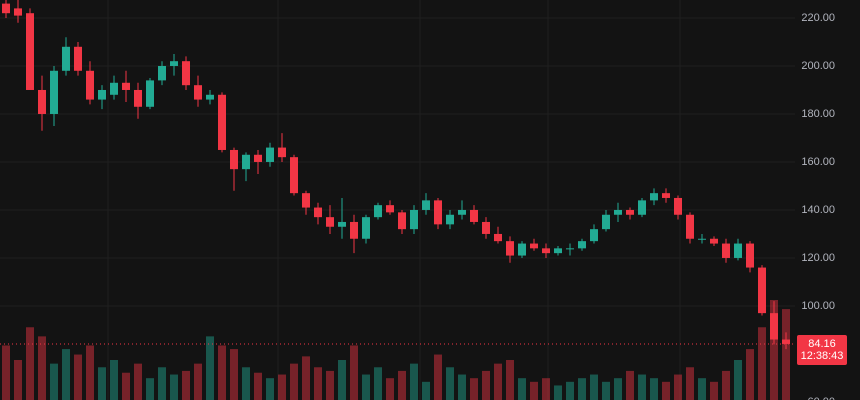  Describe the element at coordinates (822, 344) in the screenshot. I see `price-label: 84.16` at that location.